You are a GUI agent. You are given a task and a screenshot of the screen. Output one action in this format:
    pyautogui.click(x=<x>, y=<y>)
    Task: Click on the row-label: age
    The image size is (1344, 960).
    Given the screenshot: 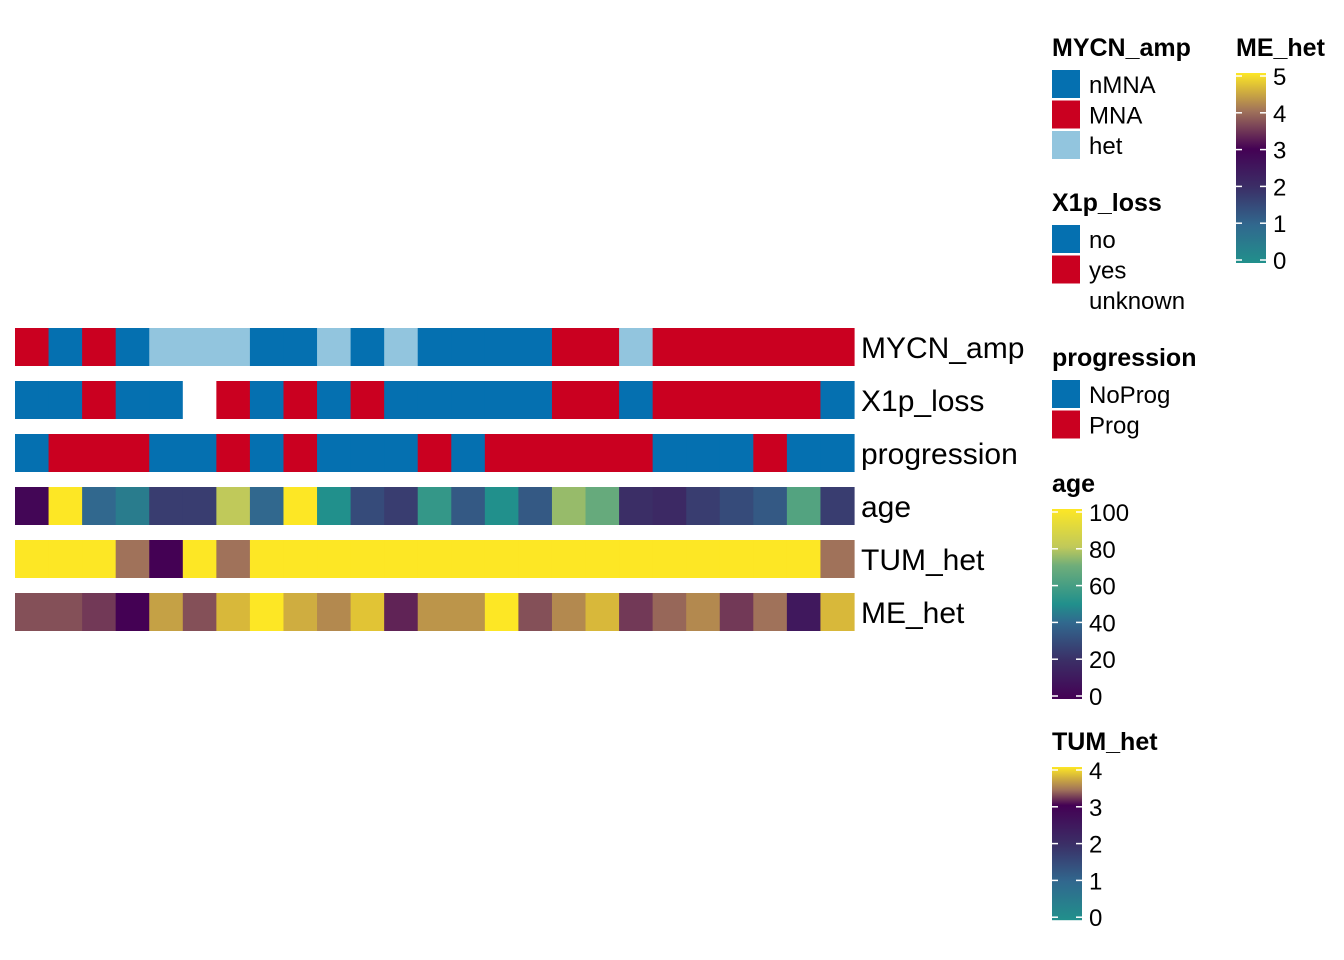 What is the action you would take?
    pyautogui.click(x=886, y=507)
    